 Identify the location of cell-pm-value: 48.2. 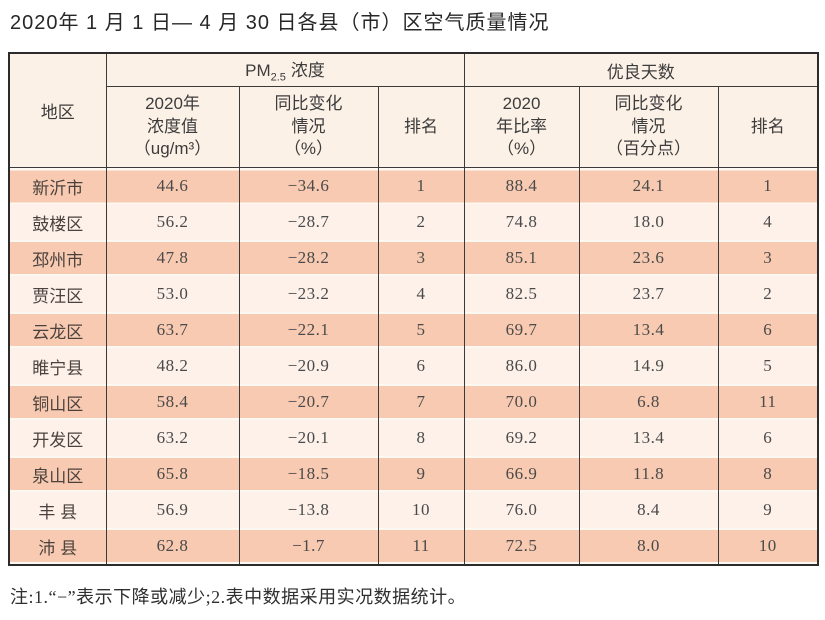
(172, 366).